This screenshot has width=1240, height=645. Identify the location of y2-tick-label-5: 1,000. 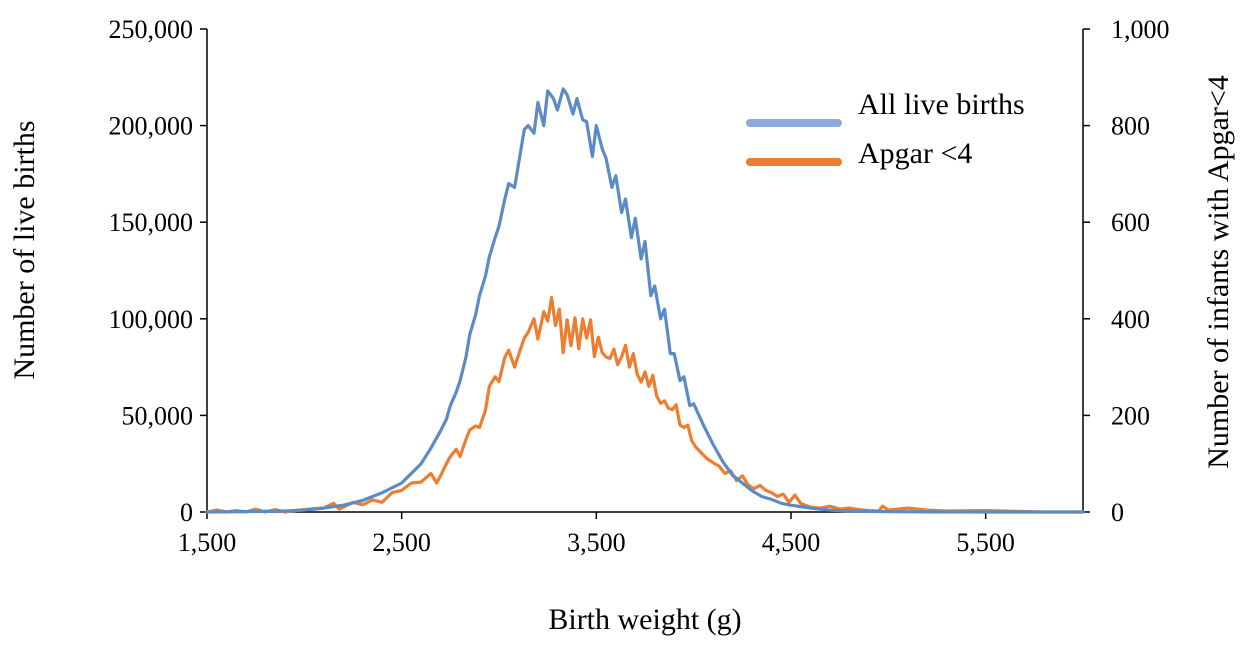
(1140, 29).